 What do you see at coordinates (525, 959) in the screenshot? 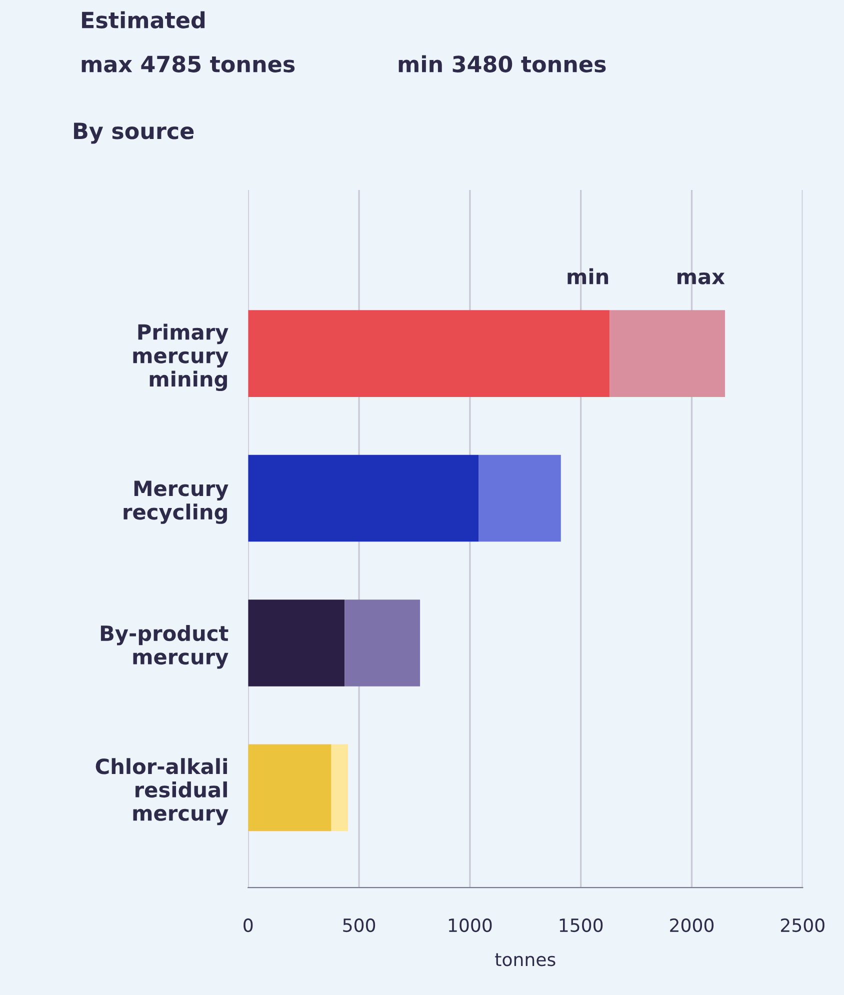
I see `x-axis-title: tonnes` at bounding box center [525, 959].